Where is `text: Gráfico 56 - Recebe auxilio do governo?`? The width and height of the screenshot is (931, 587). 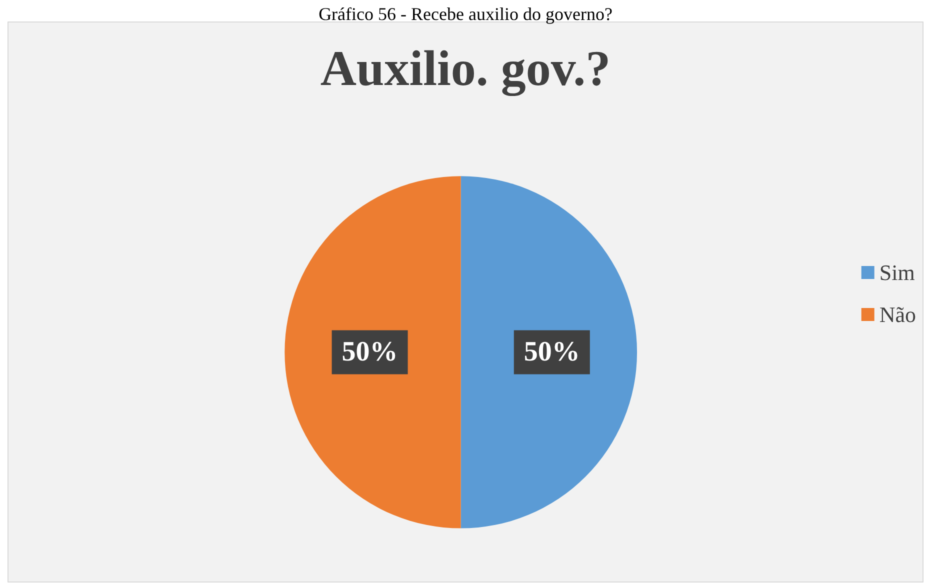 text: Gráfico 56 - Recebe auxilio do governo? is located at coordinates (465, 14).